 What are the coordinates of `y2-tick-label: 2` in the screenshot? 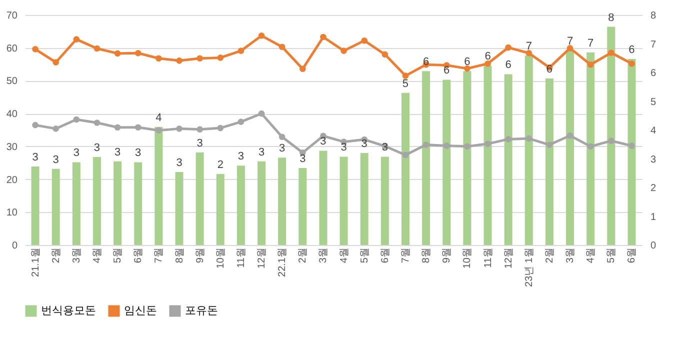 It's located at (653, 188).